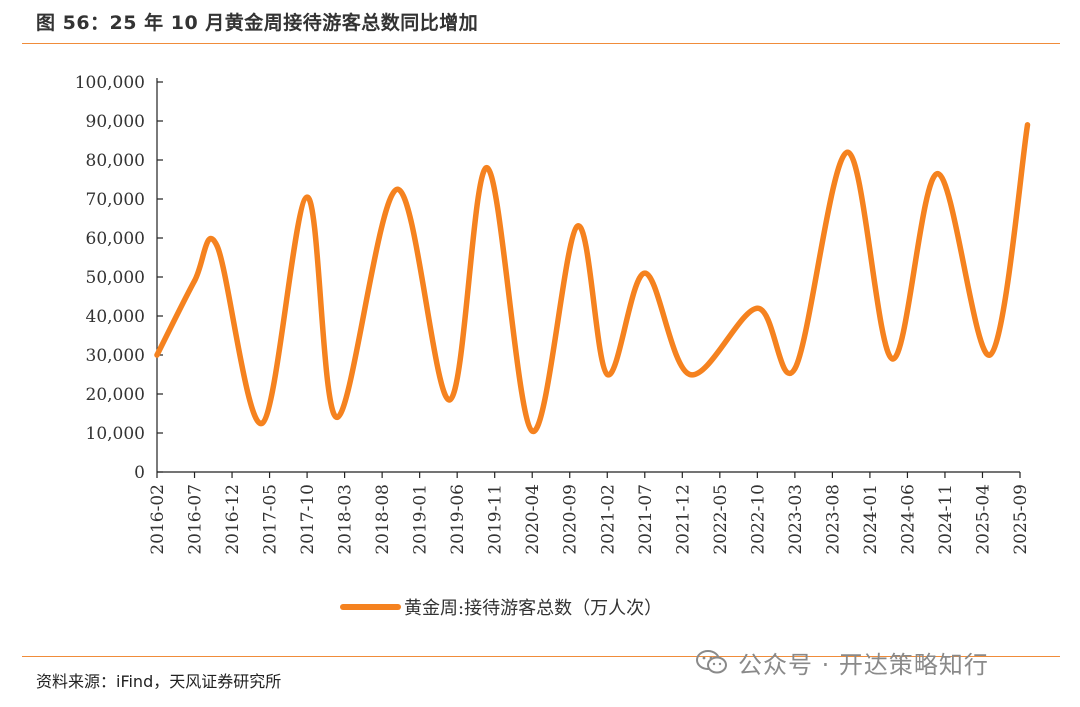 This screenshot has width=1080, height=707. What do you see at coordinates (496, 519) in the screenshot?
I see `x-tick-label: 2019-11` at bounding box center [496, 519].